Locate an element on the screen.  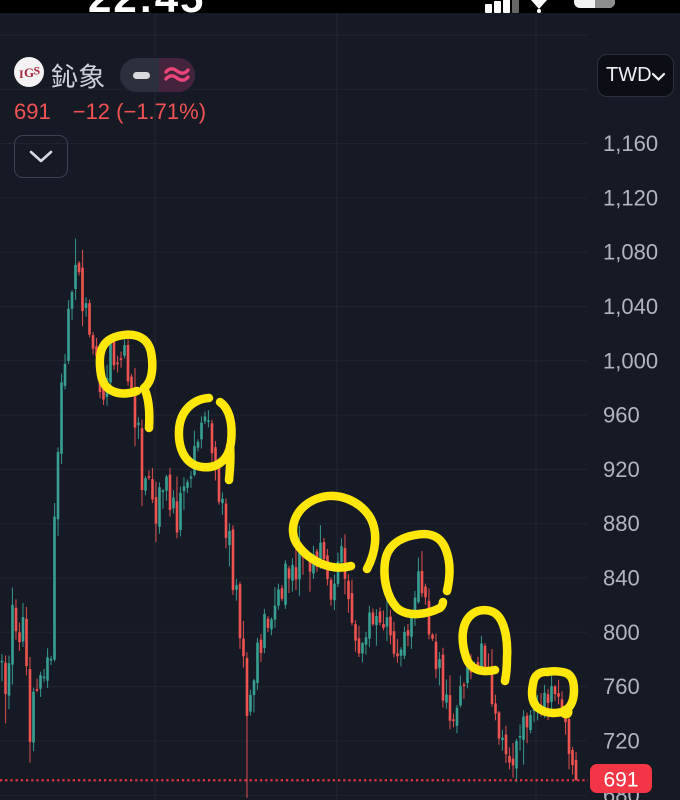
svg-text: 920 is located at coordinates (621, 469).